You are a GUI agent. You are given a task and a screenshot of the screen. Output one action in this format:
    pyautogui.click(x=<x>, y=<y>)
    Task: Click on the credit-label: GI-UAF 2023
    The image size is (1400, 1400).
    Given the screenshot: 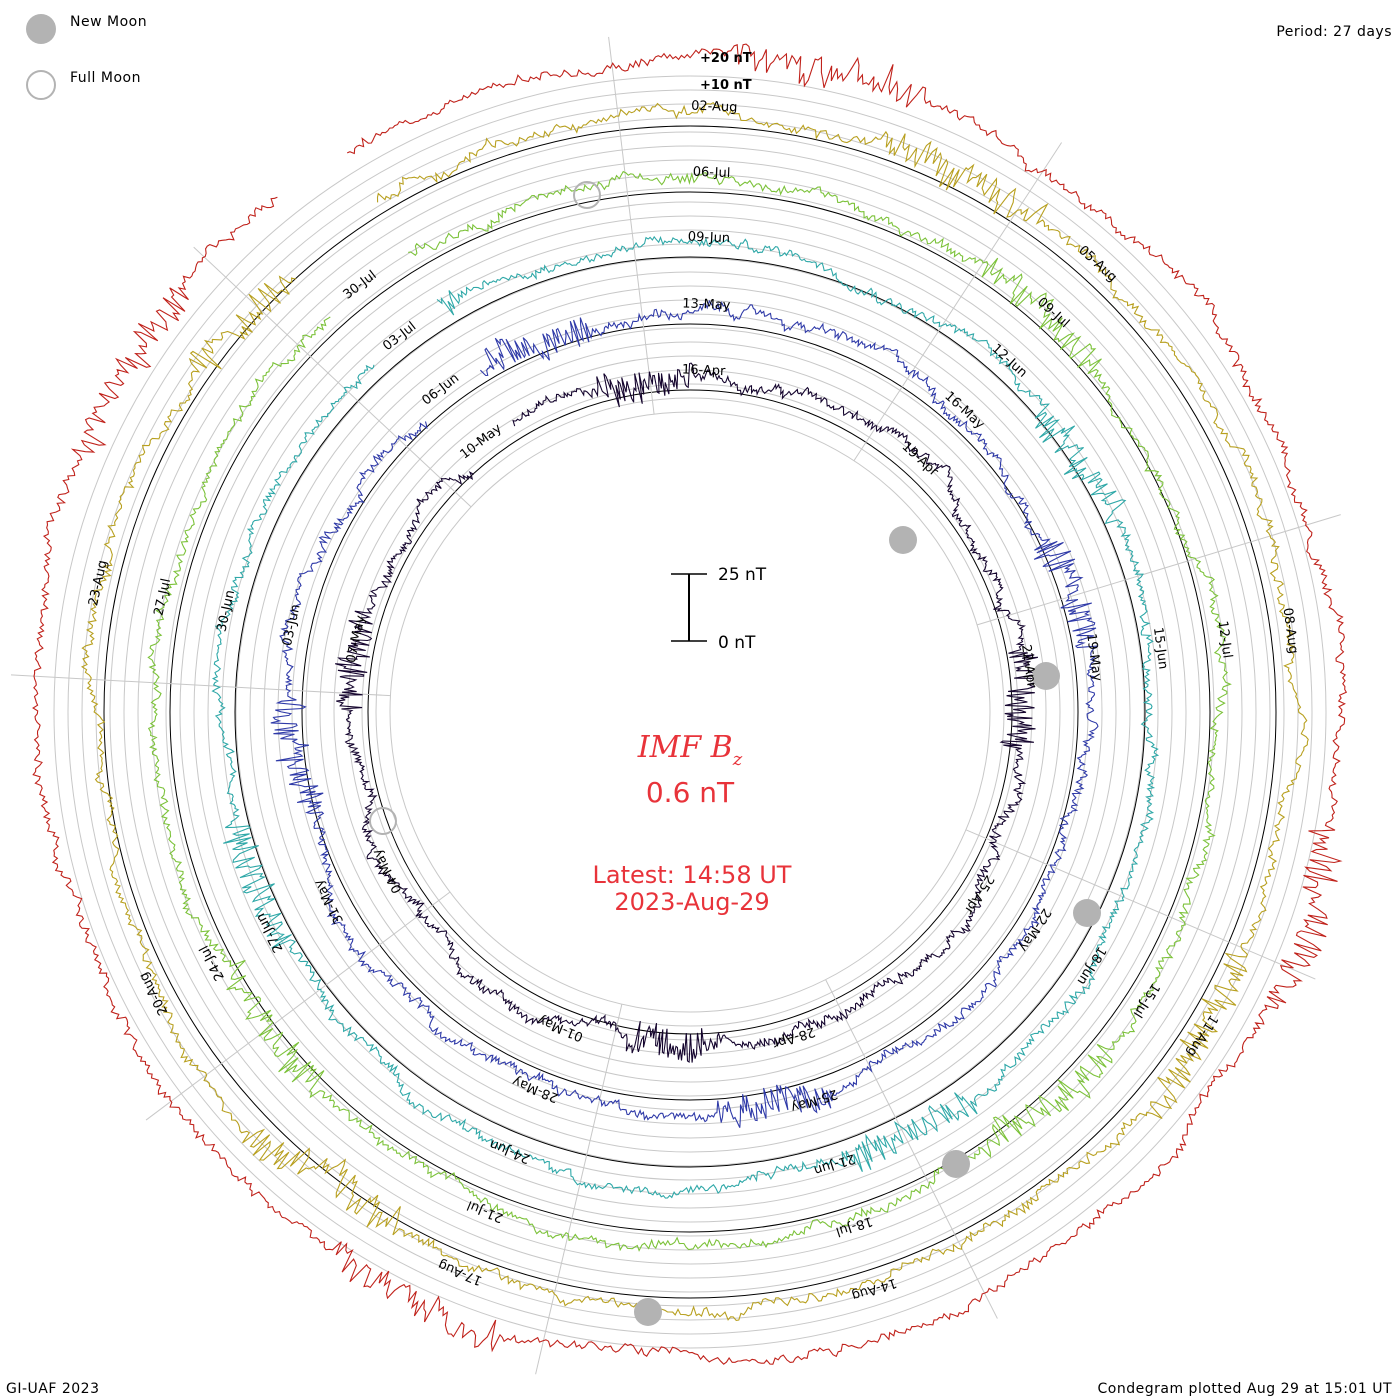 What is the action you would take?
    pyautogui.click(x=53, y=1389)
    